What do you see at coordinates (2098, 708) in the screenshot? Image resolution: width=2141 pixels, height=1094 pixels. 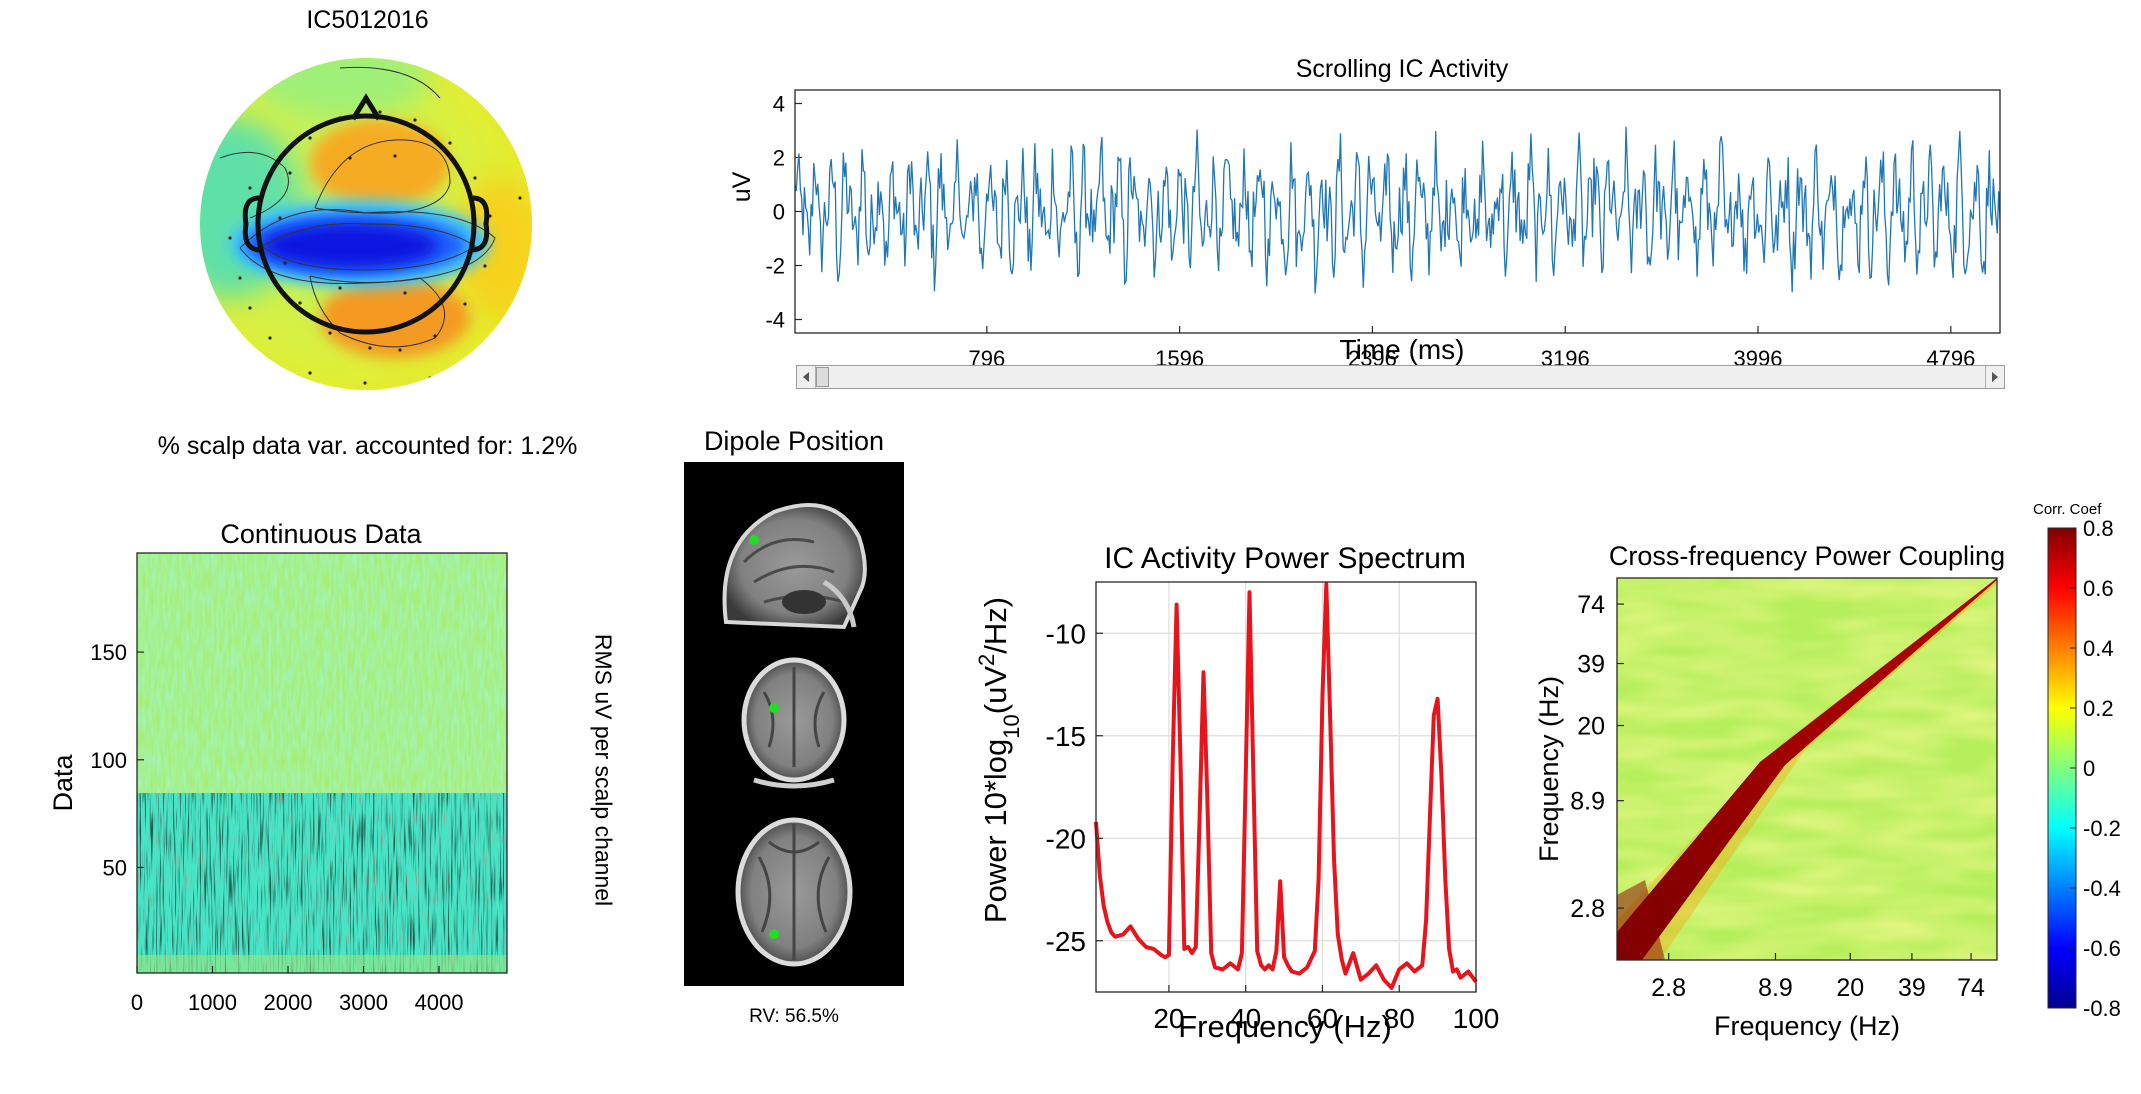 I see `colorbar-tick-label: 0.2` at bounding box center [2098, 708].